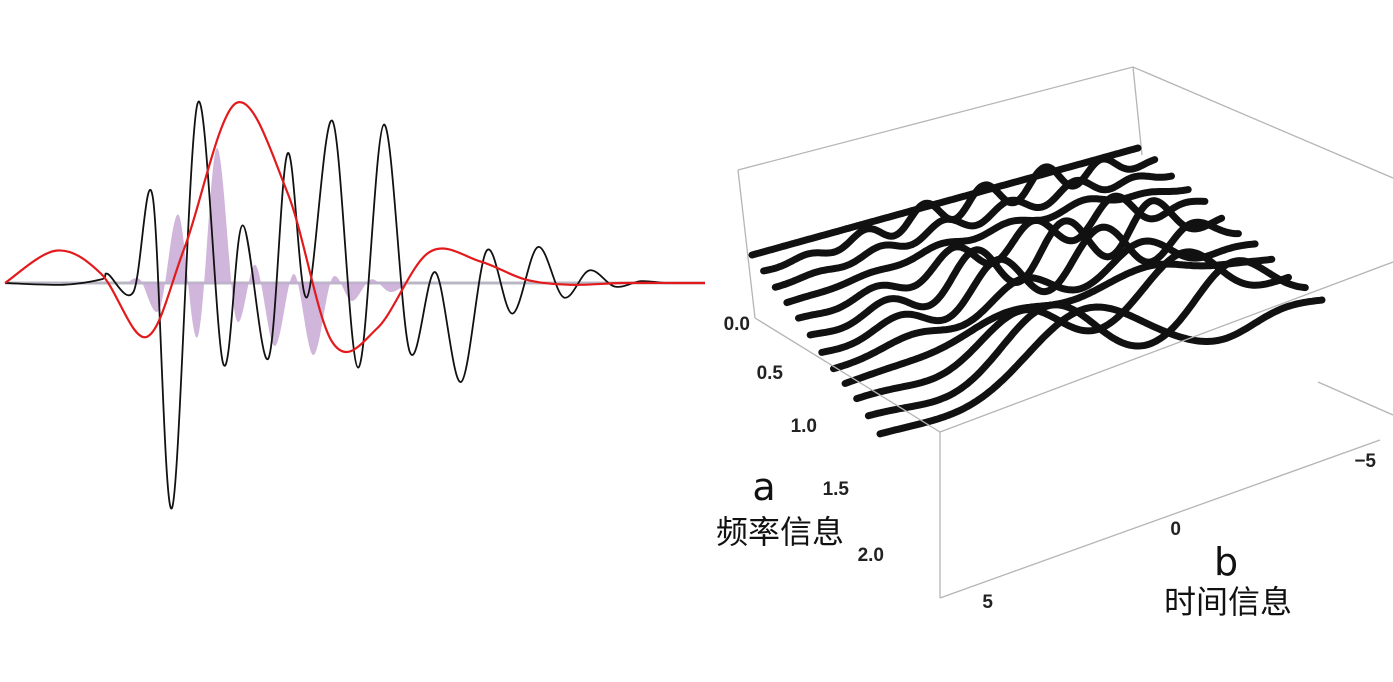 The width and height of the screenshot is (1393, 682). Describe the element at coordinates (871, 555) in the screenshot. I see `frequency-tick-label: 2.0` at that location.